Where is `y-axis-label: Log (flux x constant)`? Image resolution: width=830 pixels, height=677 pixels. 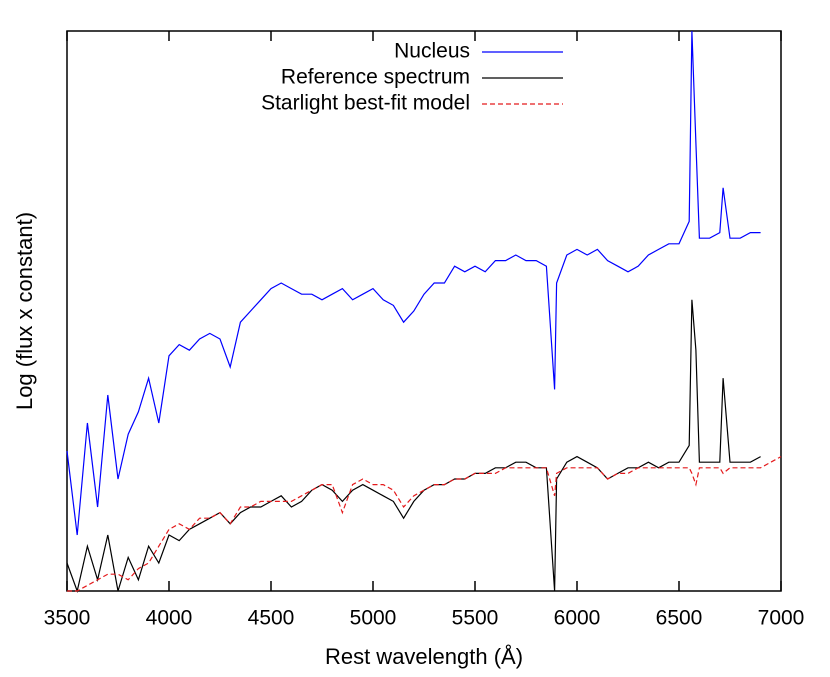 y-axis-label: Log (flux x constant) is located at coordinates (24, 311).